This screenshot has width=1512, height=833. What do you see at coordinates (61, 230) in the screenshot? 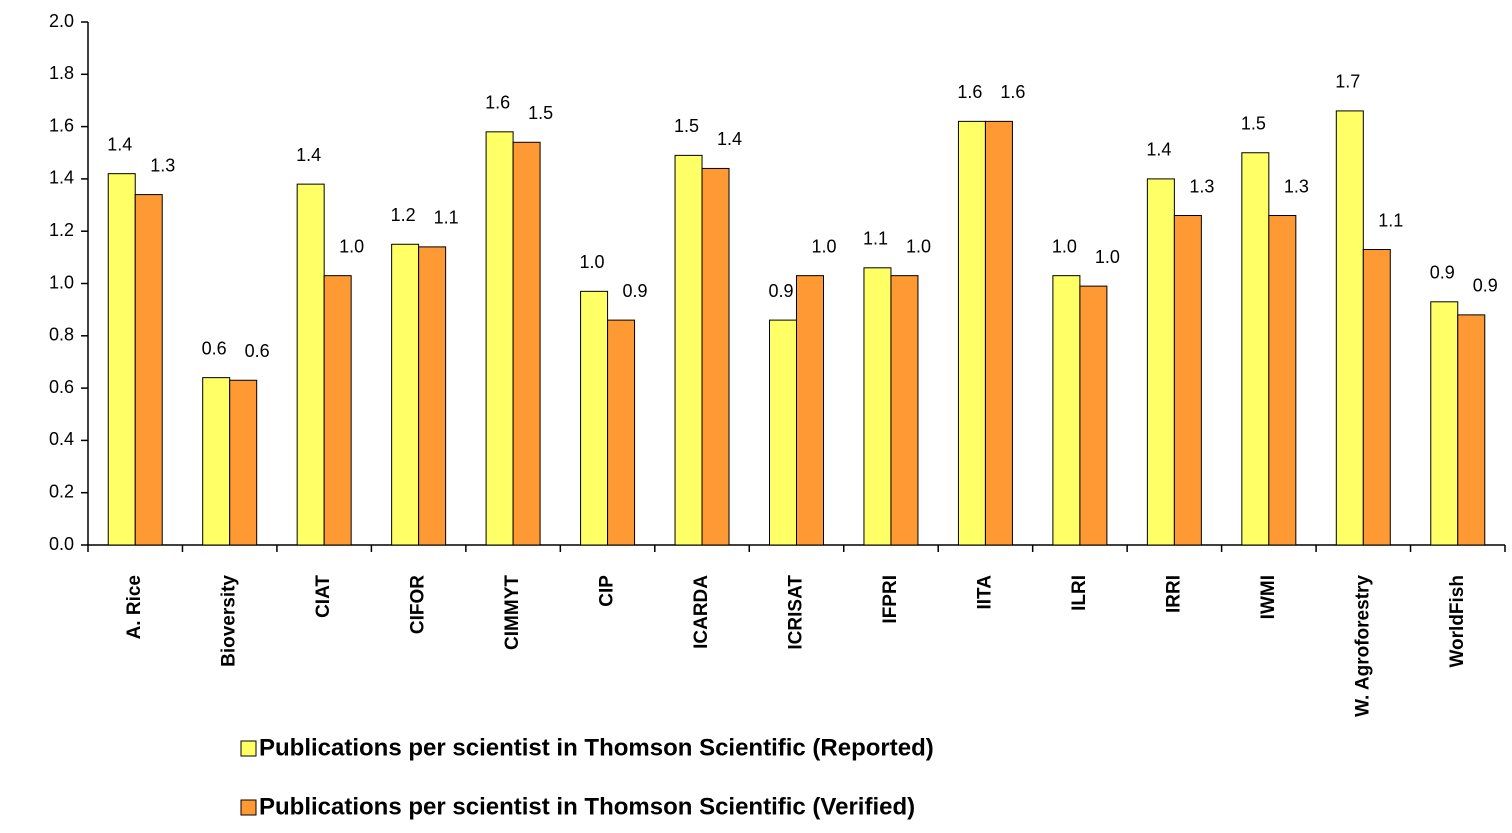
I see `y-tick-label: 1.2` at bounding box center [61, 230].